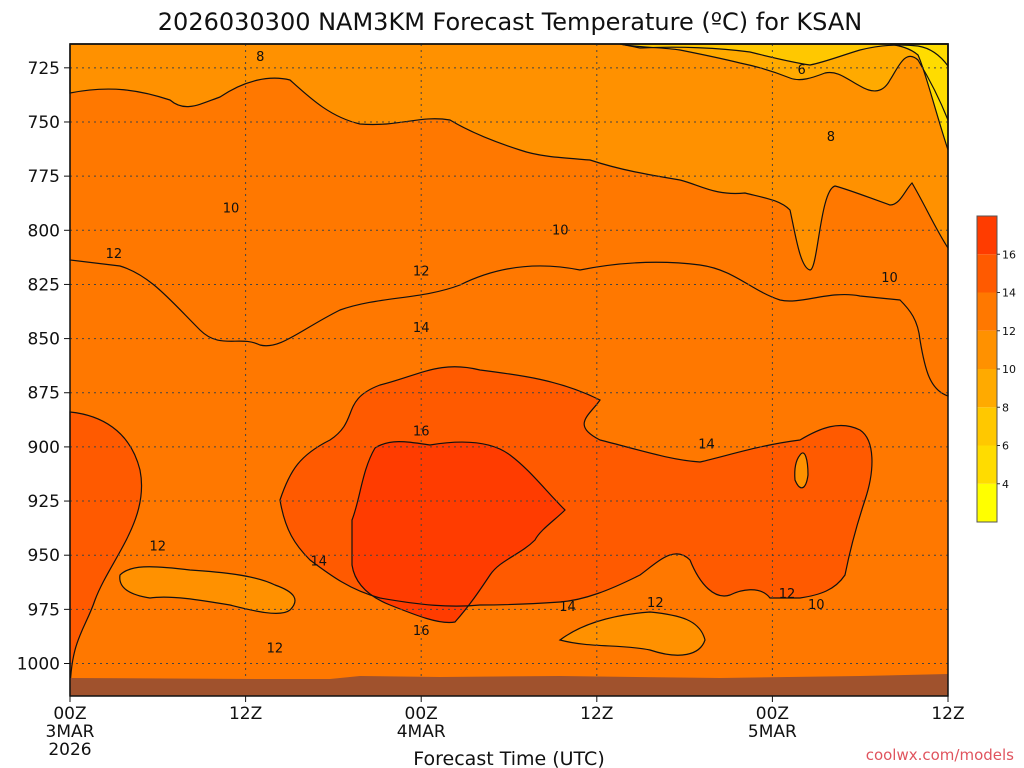 Image resolution: width=1024 pixels, height=768 pixels. I want to click on x-axis-label: Forecast Time (UTC), so click(508, 758).